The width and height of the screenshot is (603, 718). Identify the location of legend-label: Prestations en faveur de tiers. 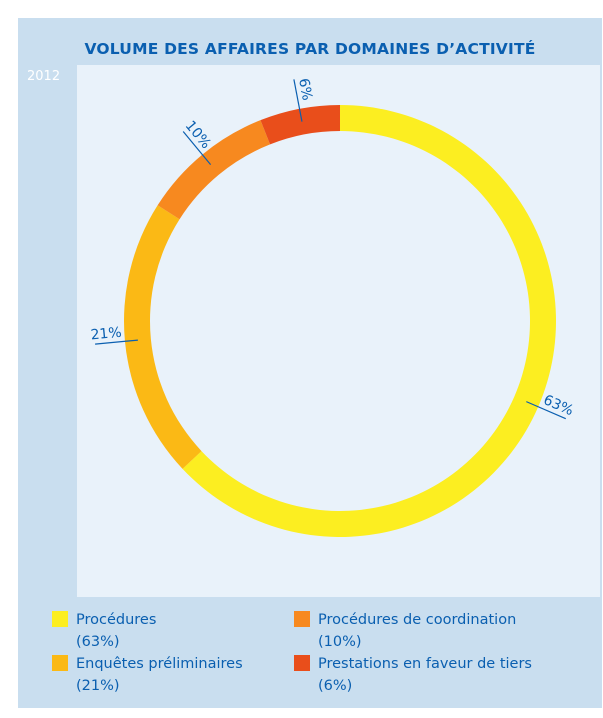
(425, 664).